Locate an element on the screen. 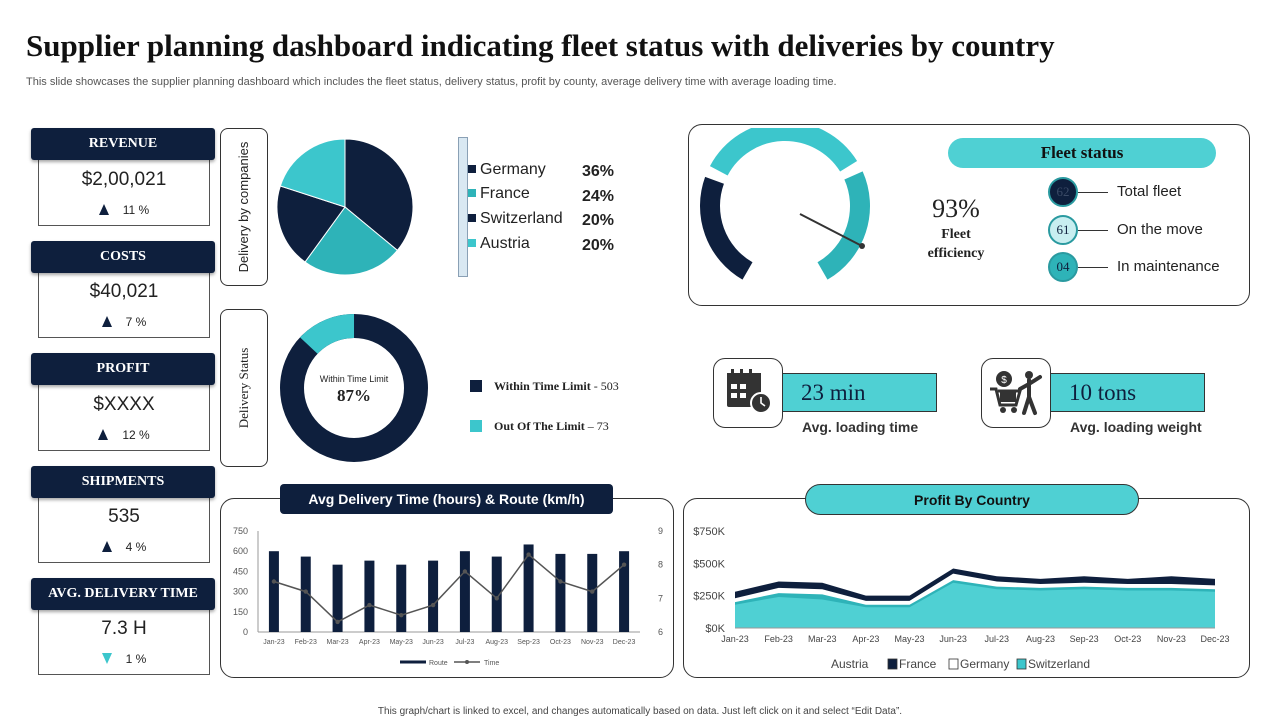 The image size is (1280, 720). kpi-costs-value: $40,021 is located at coordinates (124, 291).